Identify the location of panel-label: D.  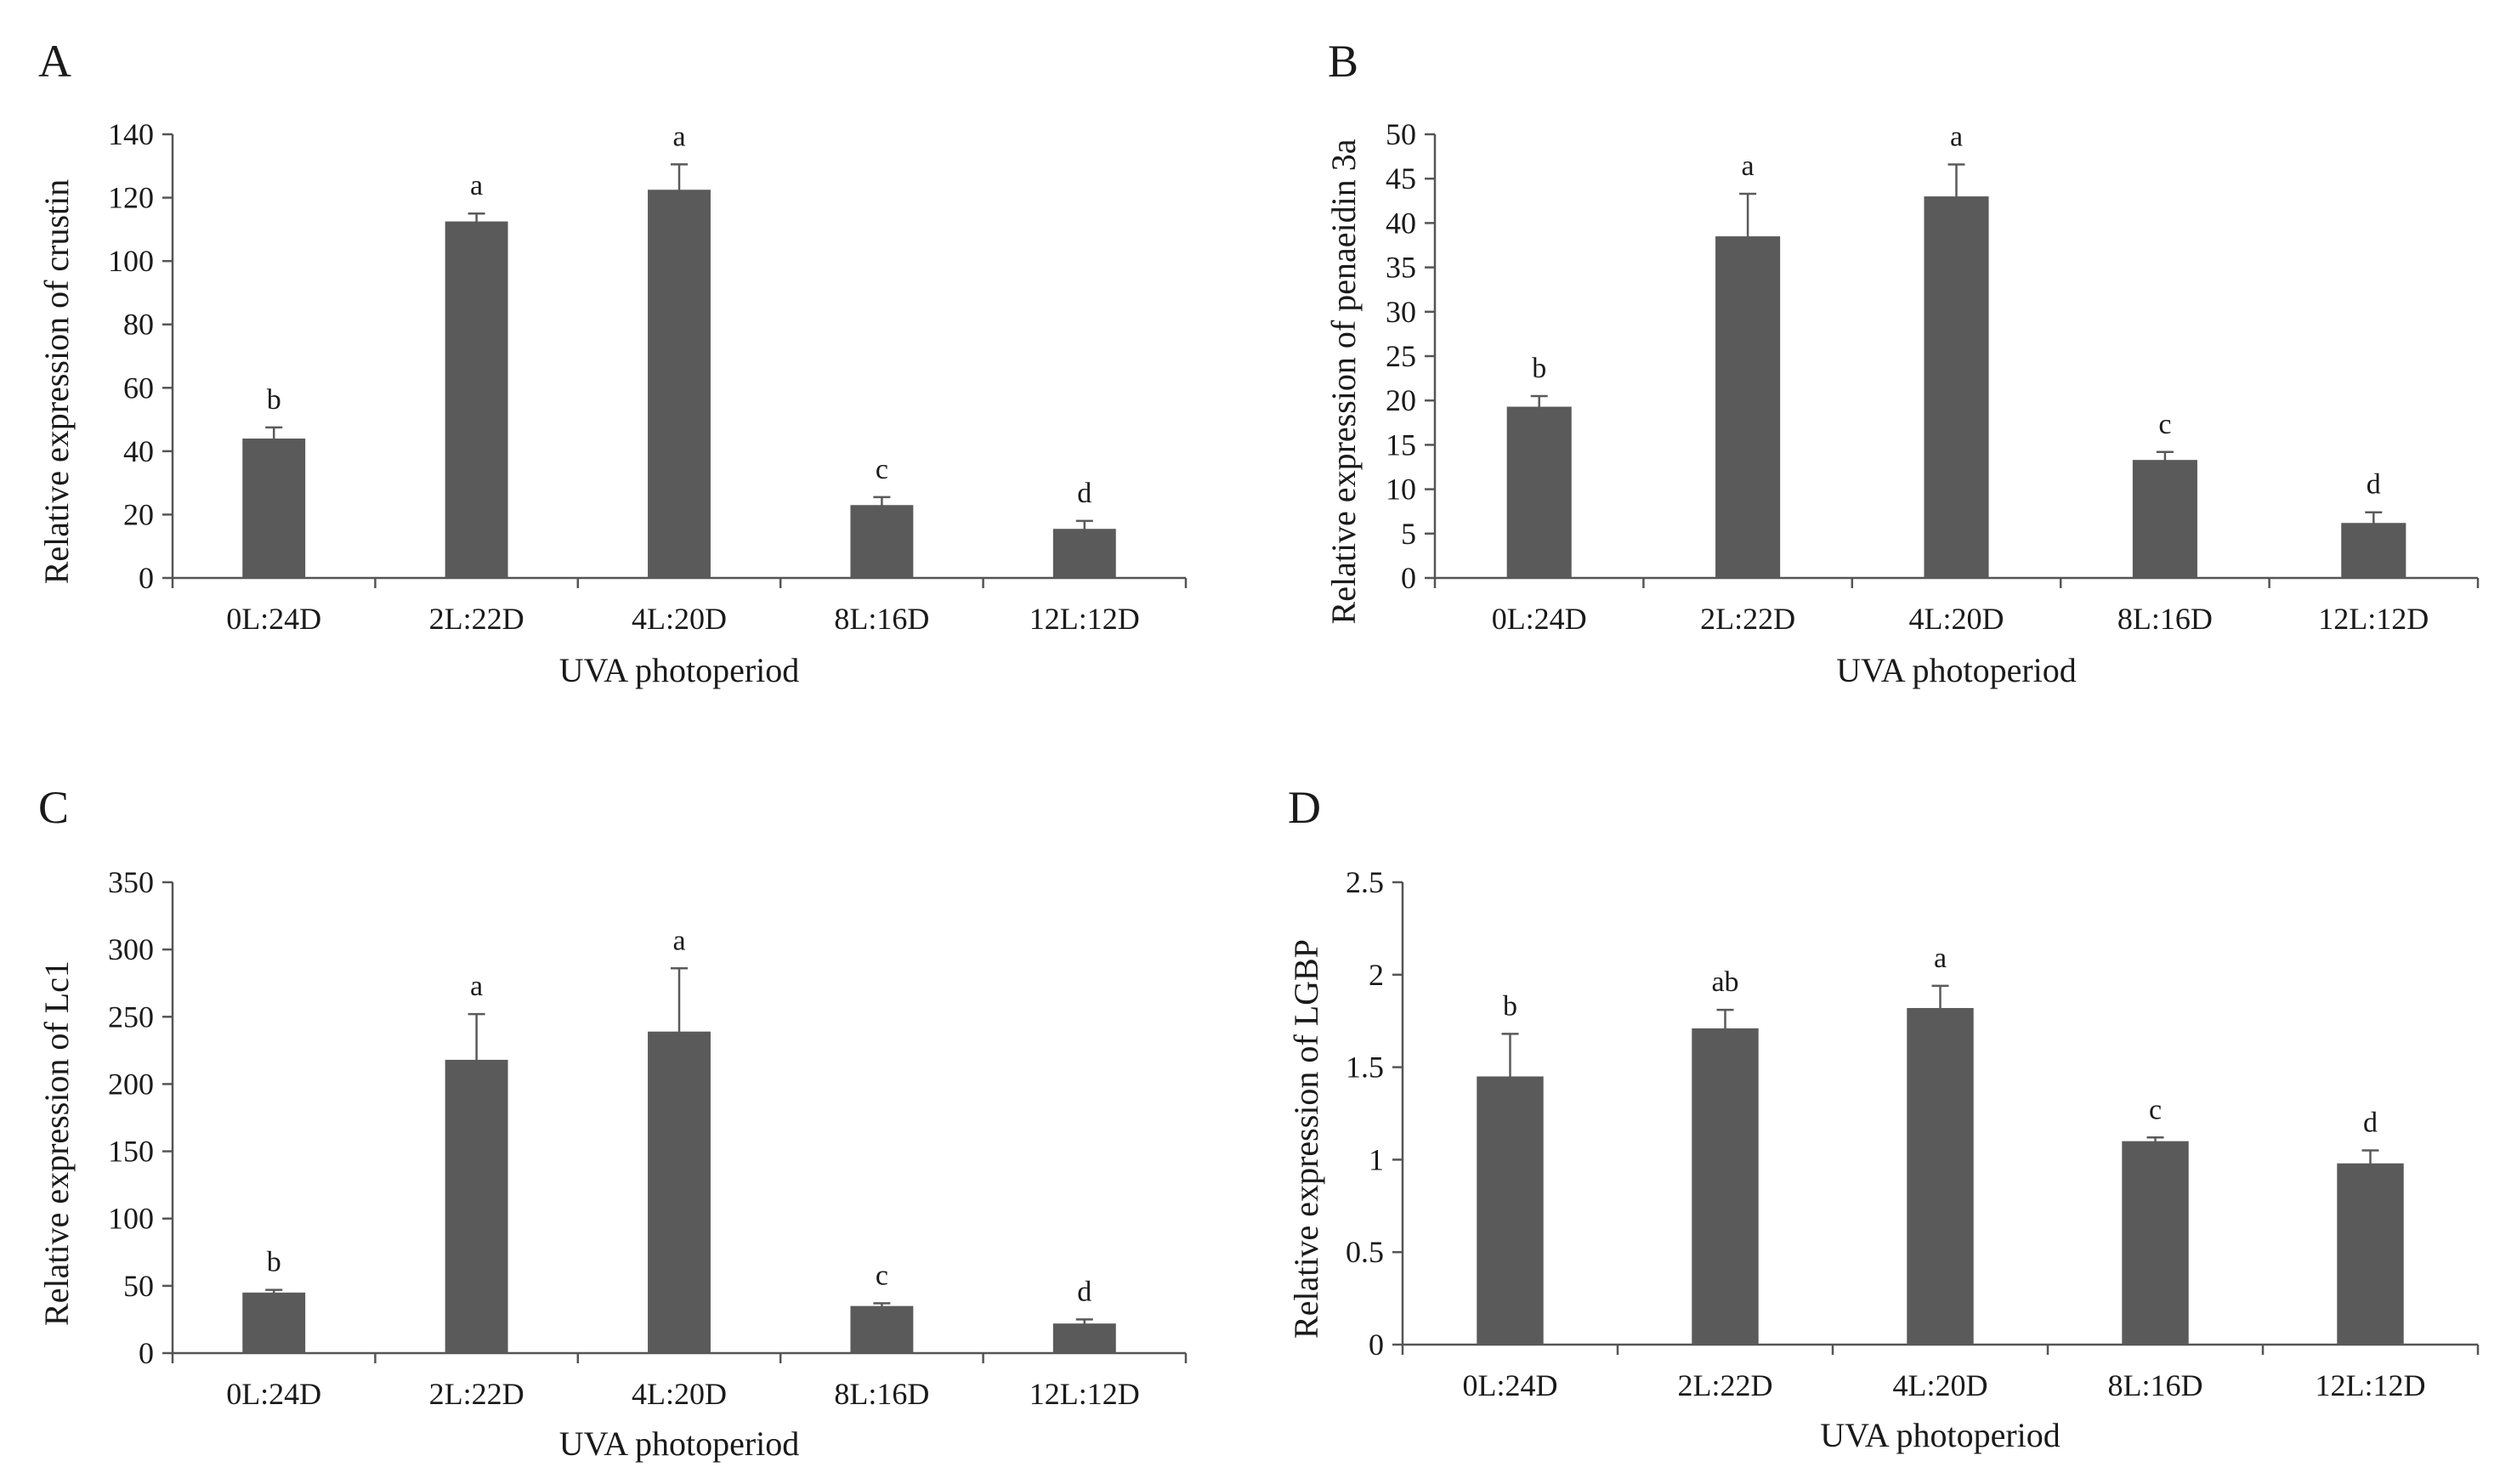
(1304, 807).